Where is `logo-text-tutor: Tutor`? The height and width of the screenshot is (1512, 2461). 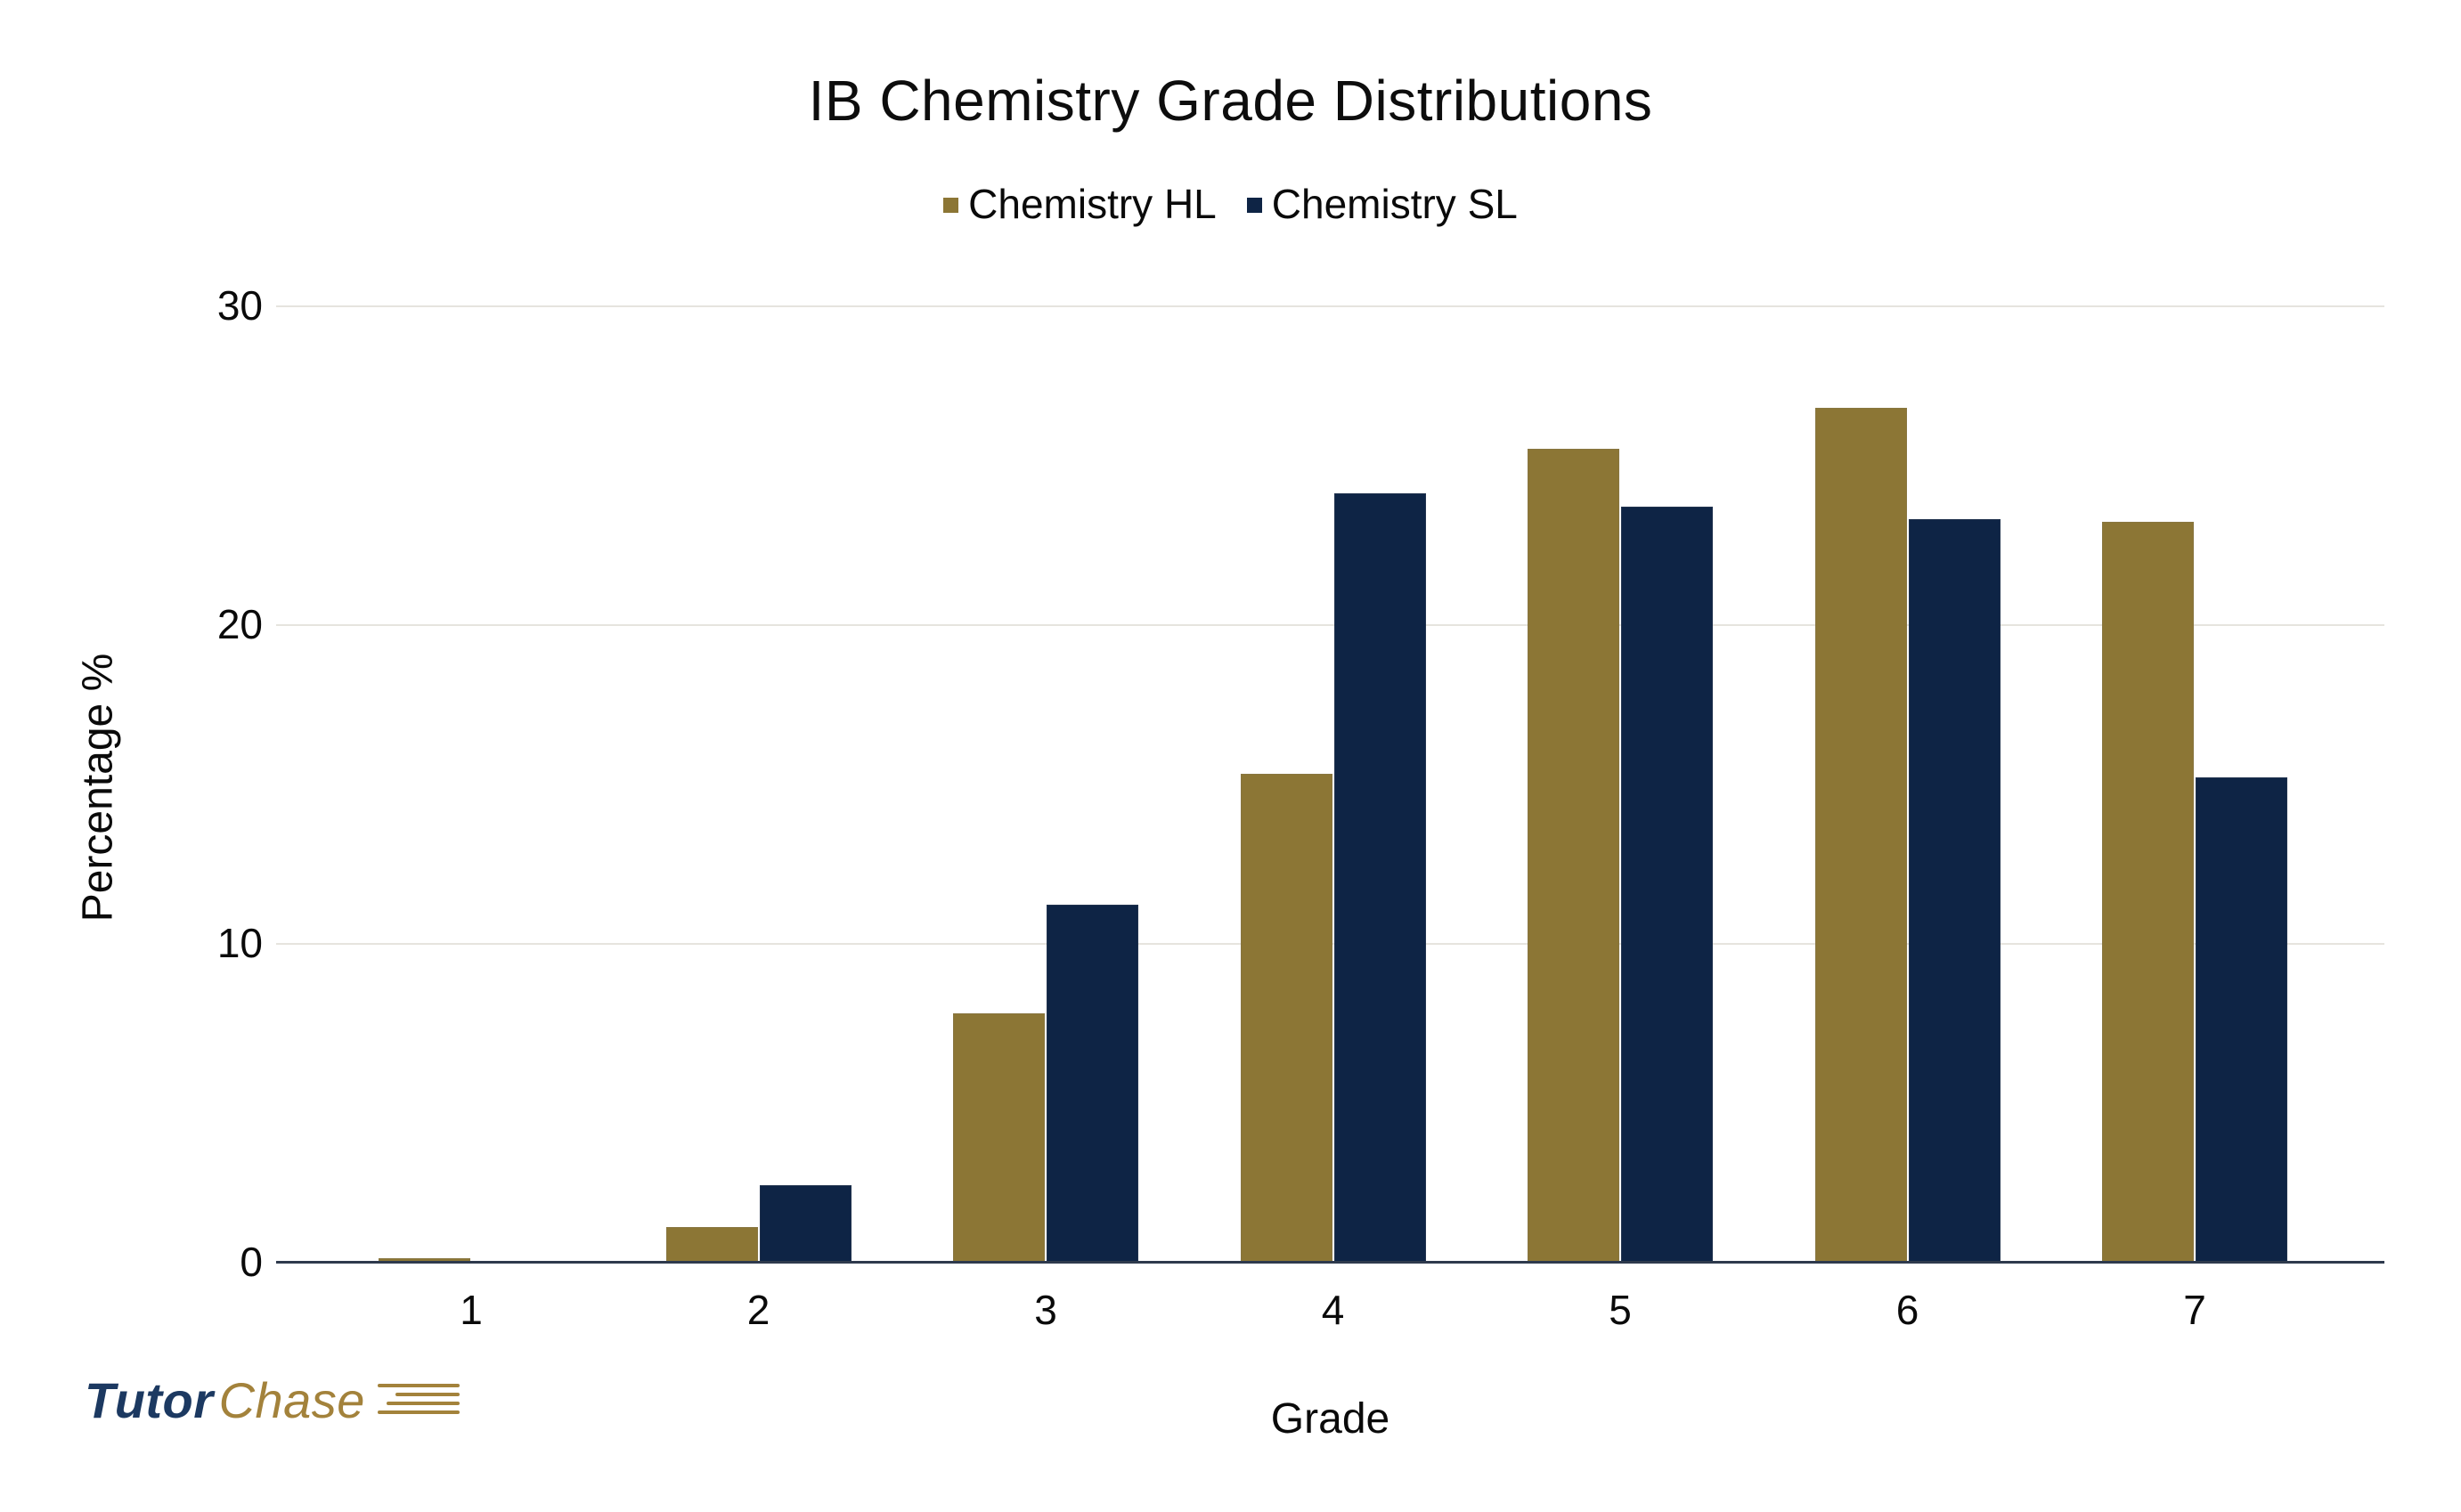
logo-text-tutor: Tutor is located at coordinates (149, 1400).